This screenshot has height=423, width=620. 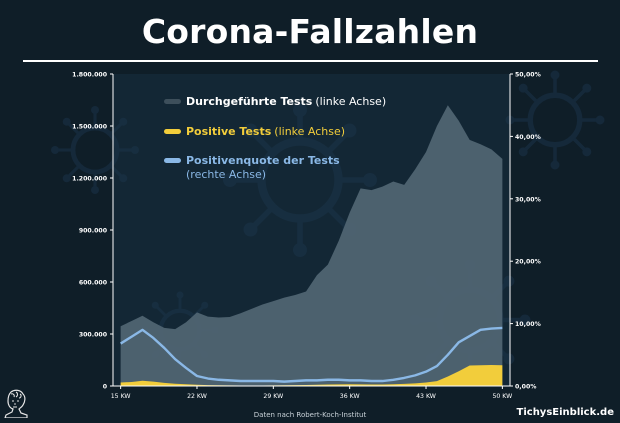 What do you see at coordinates (525, 387) in the screenshot?
I see `y-right-tick-label: 0,00%` at bounding box center [525, 387].